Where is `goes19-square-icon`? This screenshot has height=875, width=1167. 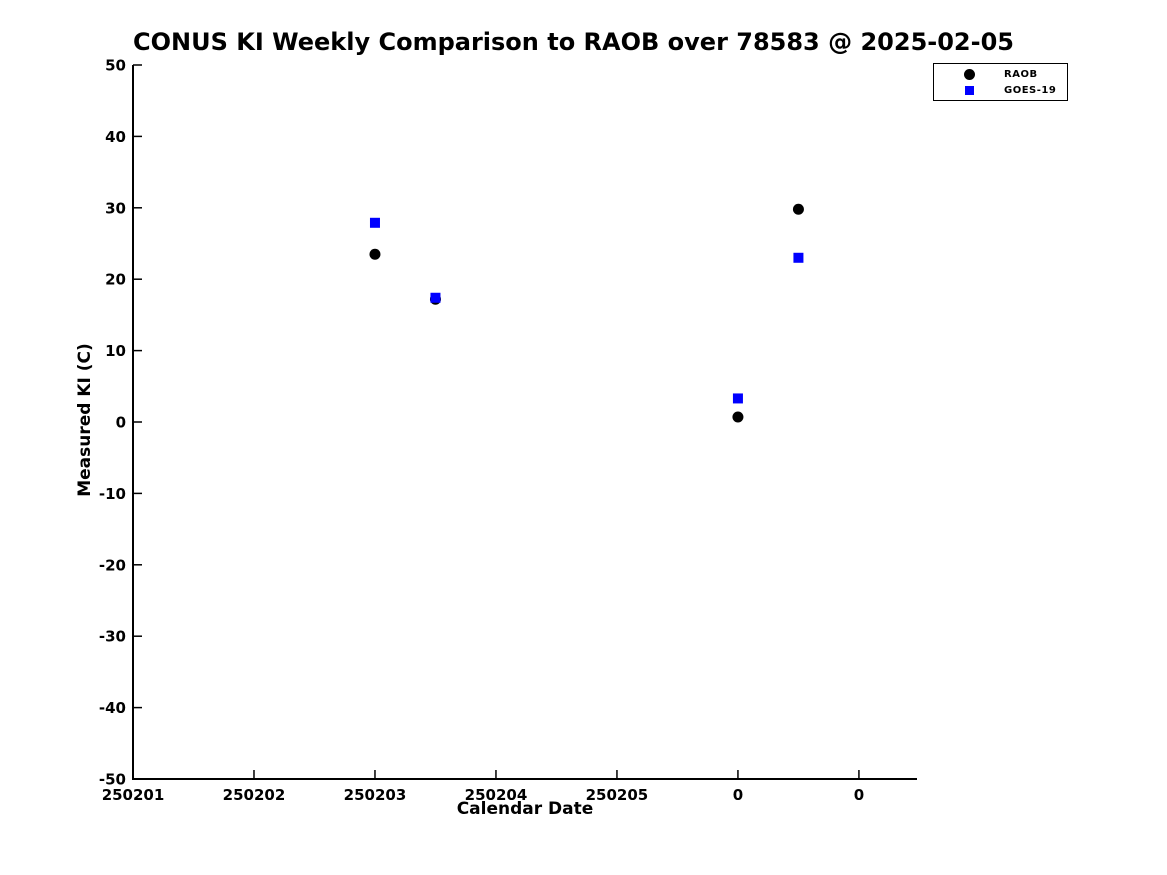 goes19-square-icon is located at coordinates (969, 90).